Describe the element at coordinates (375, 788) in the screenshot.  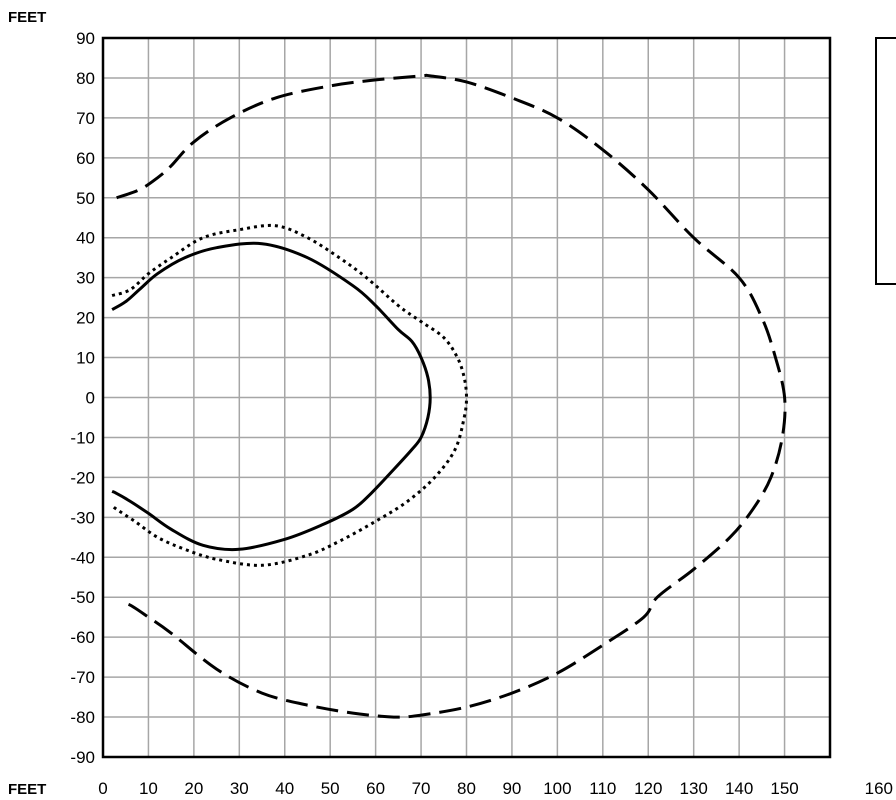
I see `x-tick-label: 60` at that location.